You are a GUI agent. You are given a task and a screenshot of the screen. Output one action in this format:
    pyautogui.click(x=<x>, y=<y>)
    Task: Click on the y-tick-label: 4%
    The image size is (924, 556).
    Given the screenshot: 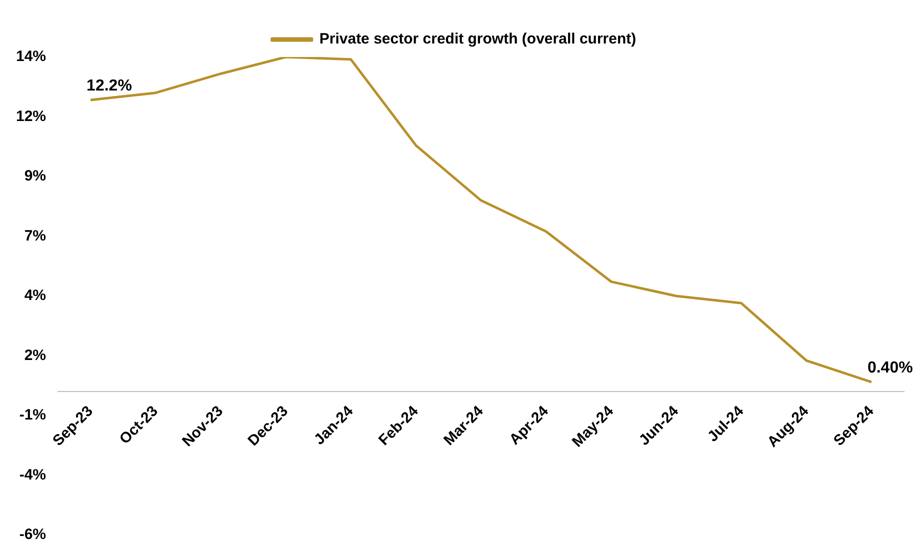 What is the action you would take?
    pyautogui.click(x=35, y=295)
    